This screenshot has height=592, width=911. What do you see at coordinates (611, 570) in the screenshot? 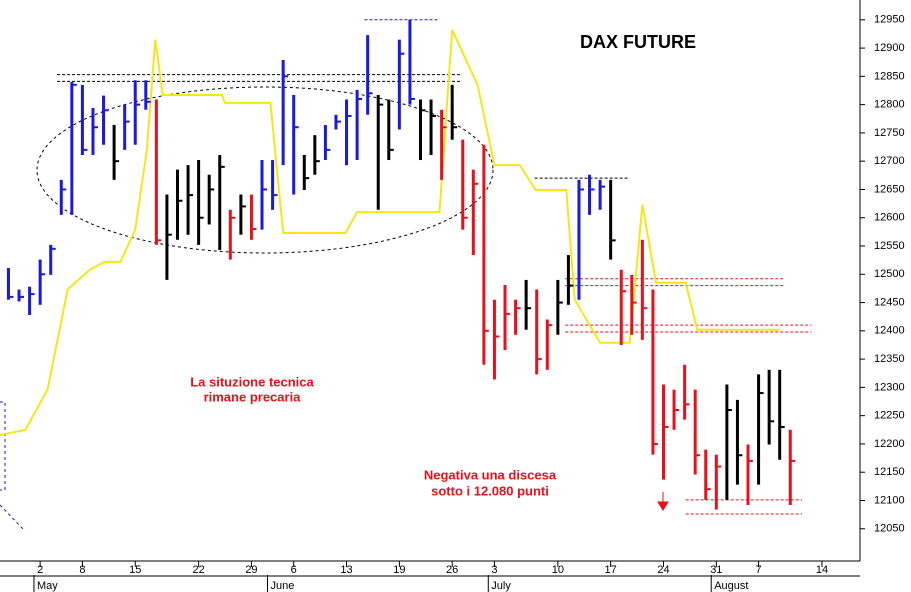
I see `x-tick-label: 17` at bounding box center [611, 570].